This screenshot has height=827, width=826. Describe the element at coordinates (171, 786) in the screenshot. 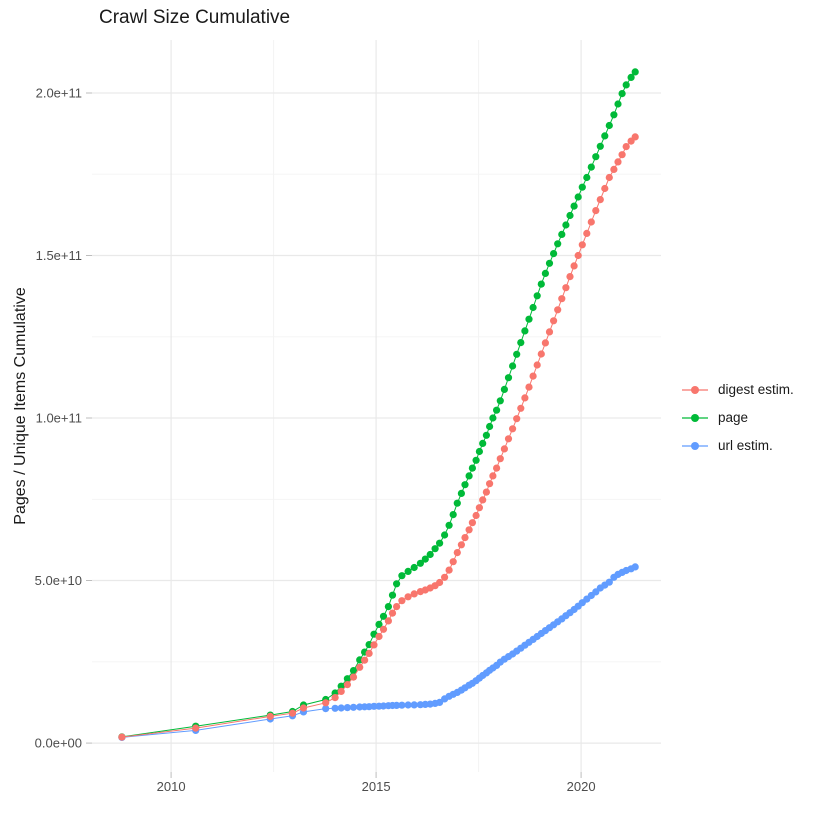

I see `x-tick-label: 2010` at that location.